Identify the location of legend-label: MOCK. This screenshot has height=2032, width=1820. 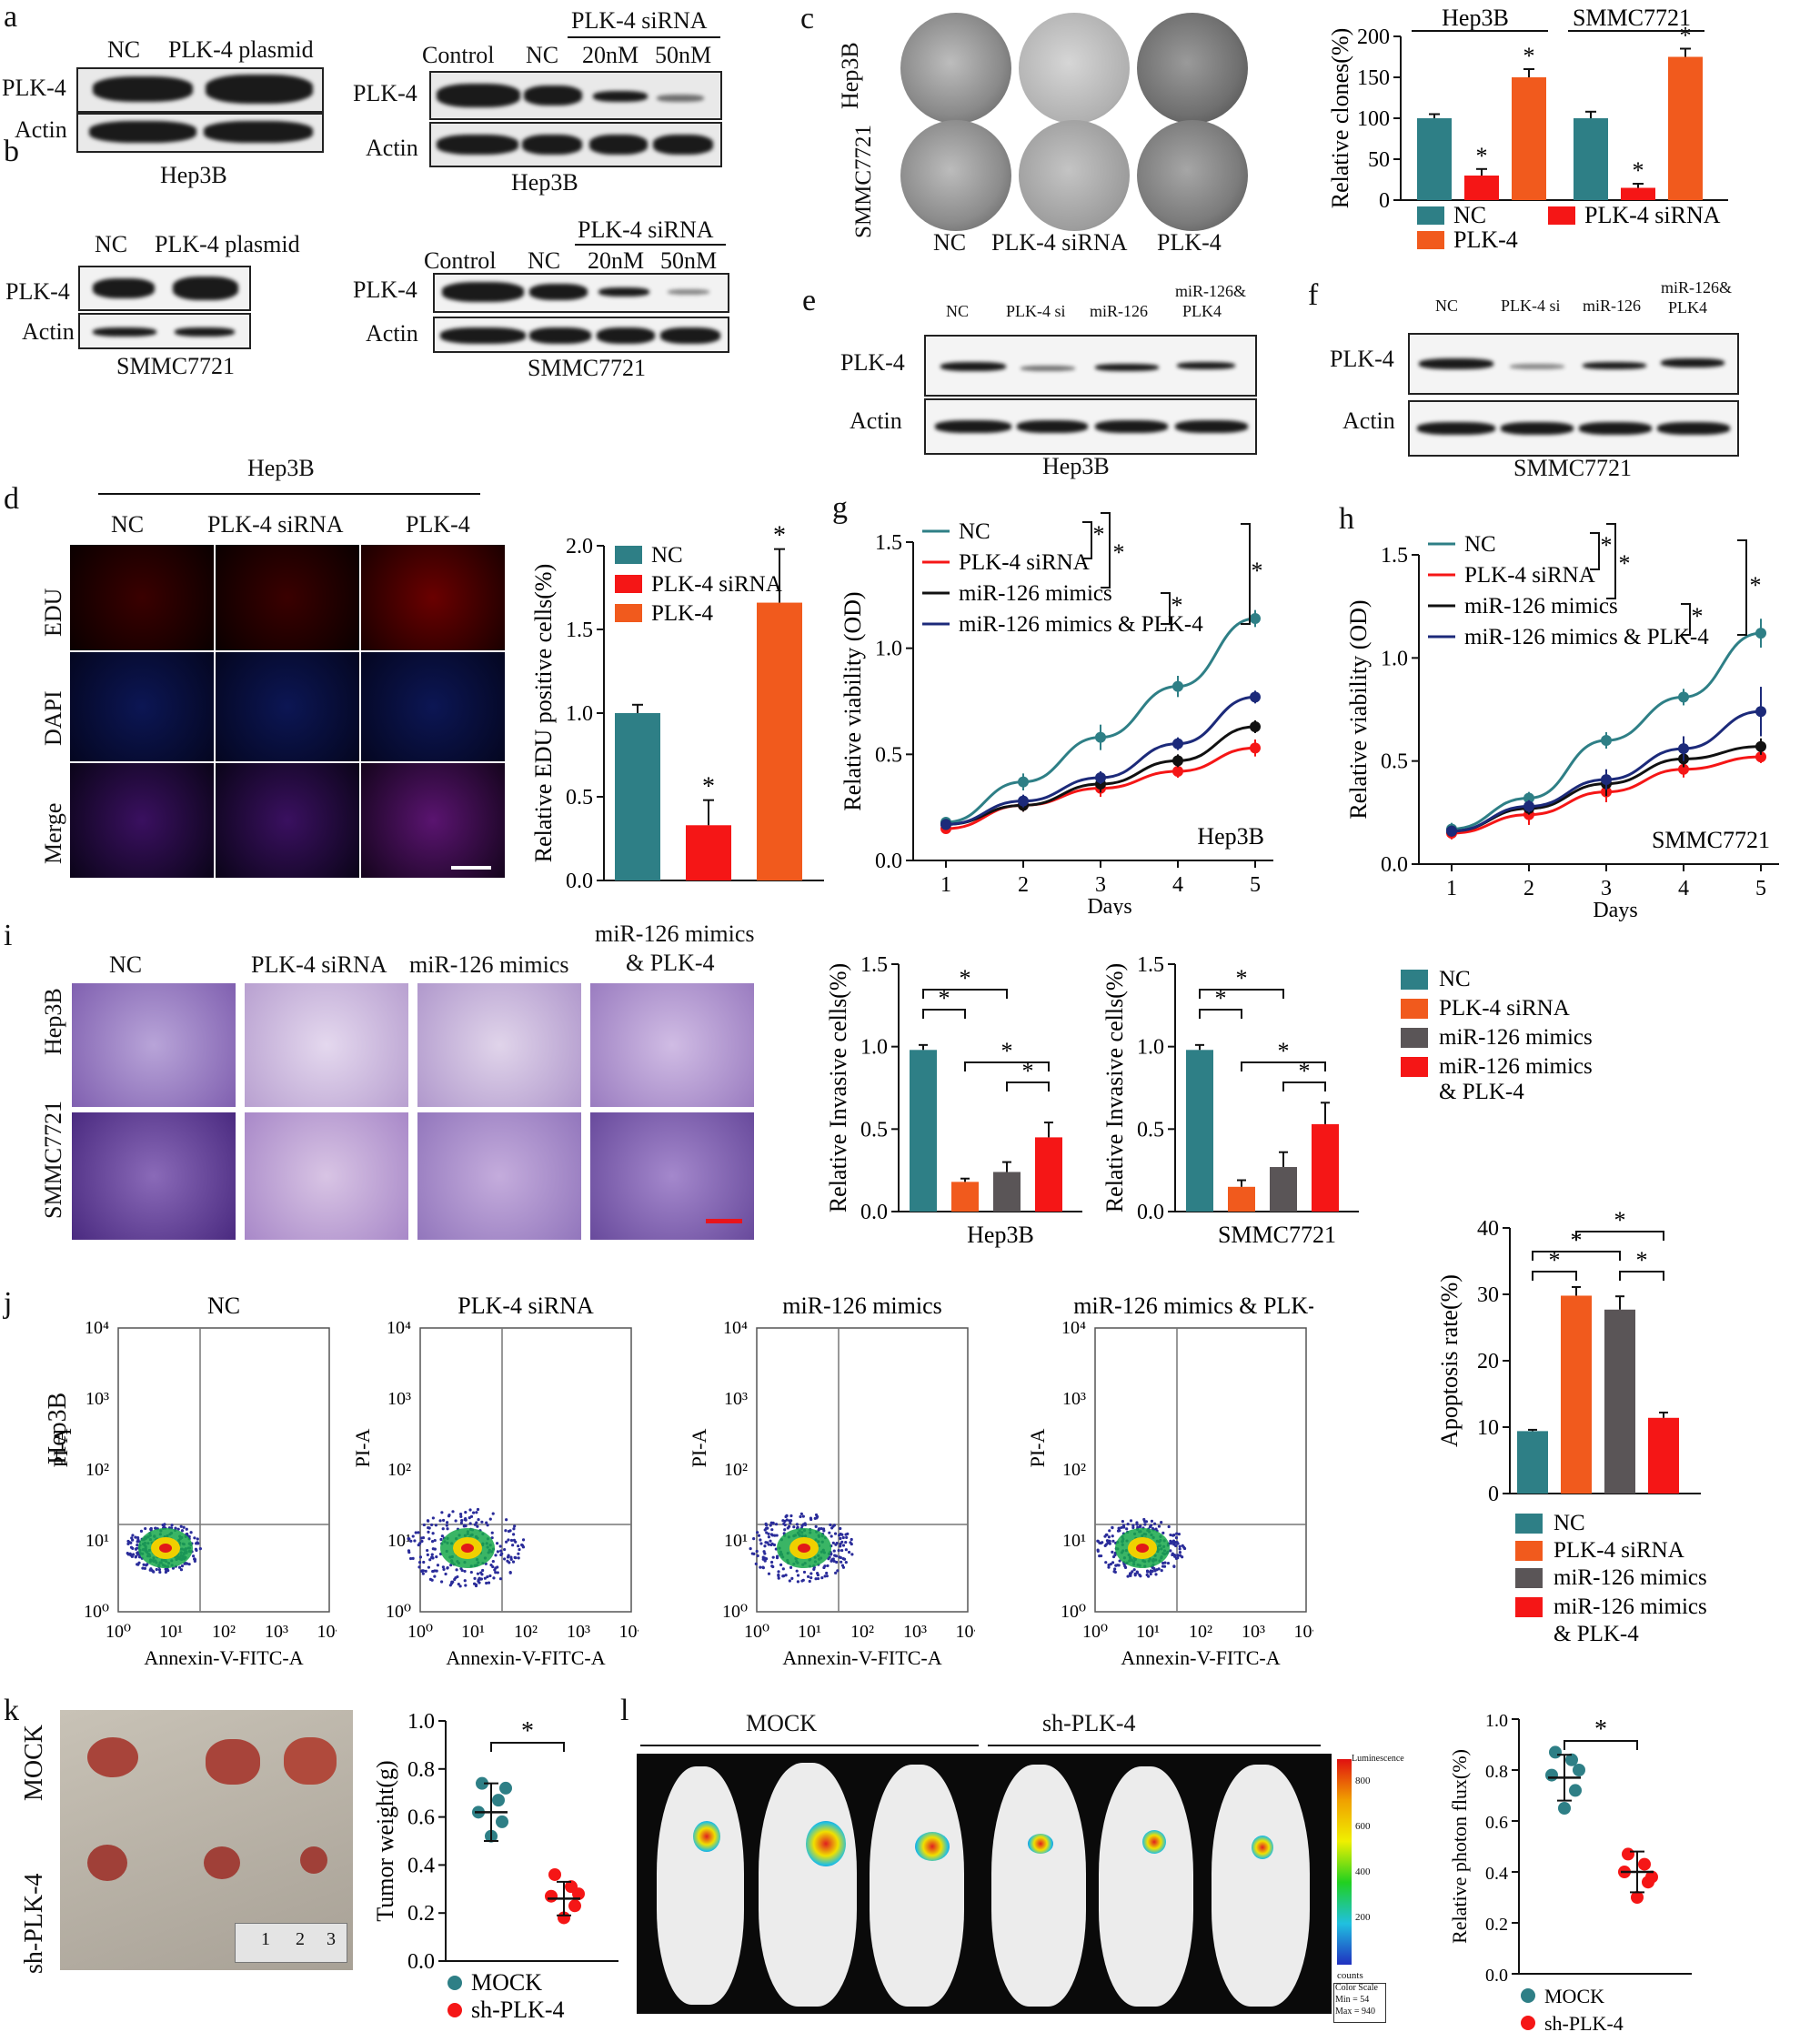
(1574, 1996).